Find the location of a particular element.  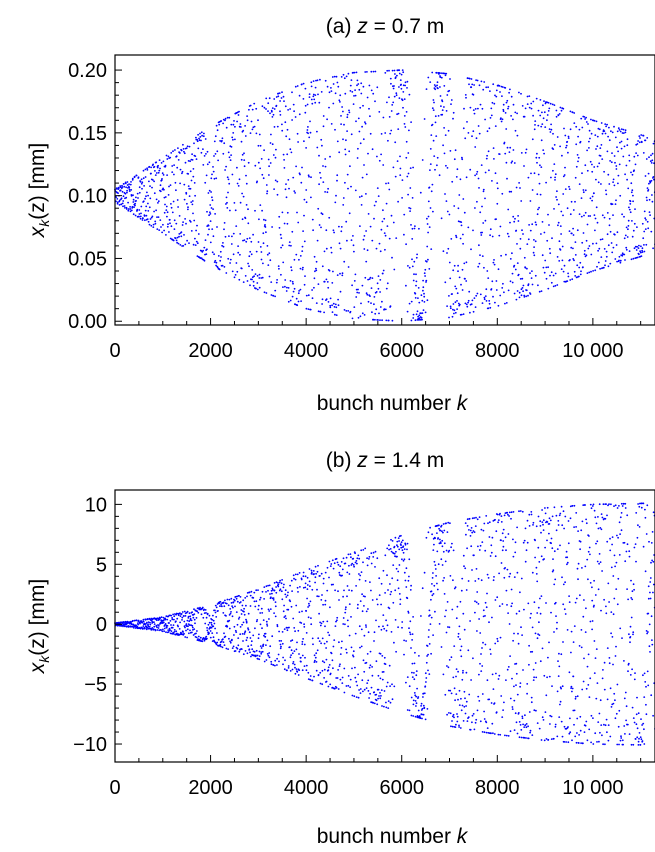

panel-b-y-tick-label: −5 is located at coordinates (95, 685).